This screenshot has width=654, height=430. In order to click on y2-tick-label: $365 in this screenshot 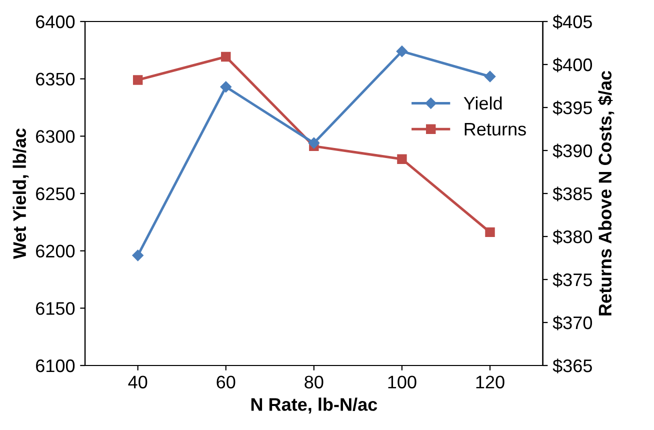, I will do `click(572, 366)`.